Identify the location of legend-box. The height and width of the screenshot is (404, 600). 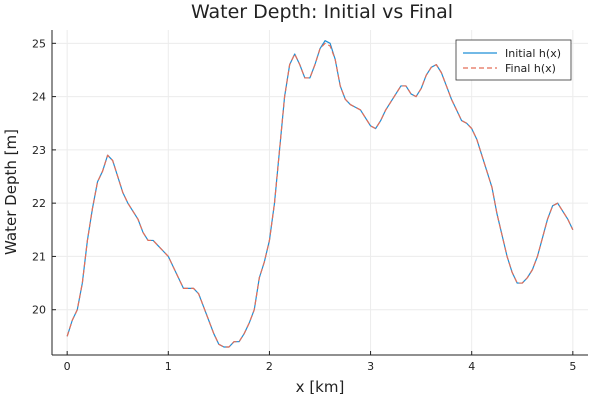
(513, 60).